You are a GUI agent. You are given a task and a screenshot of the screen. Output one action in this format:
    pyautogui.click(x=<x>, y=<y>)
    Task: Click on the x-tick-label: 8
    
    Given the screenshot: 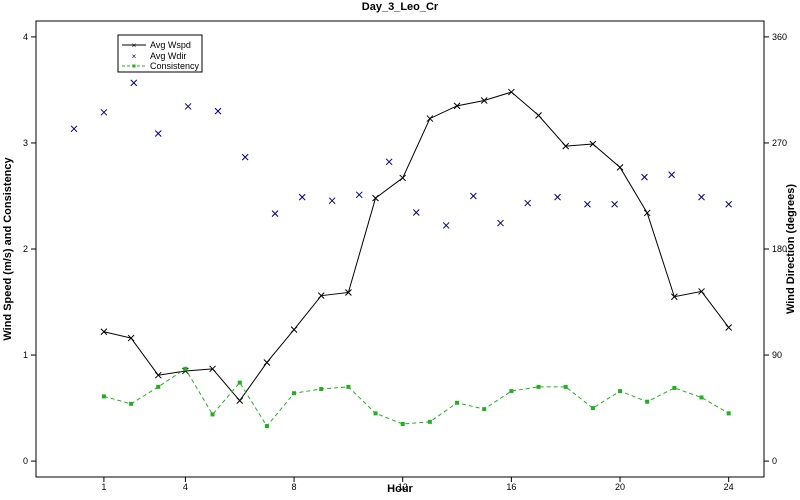 What is the action you would take?
    pyautogui.click(x=294, y=487)
    